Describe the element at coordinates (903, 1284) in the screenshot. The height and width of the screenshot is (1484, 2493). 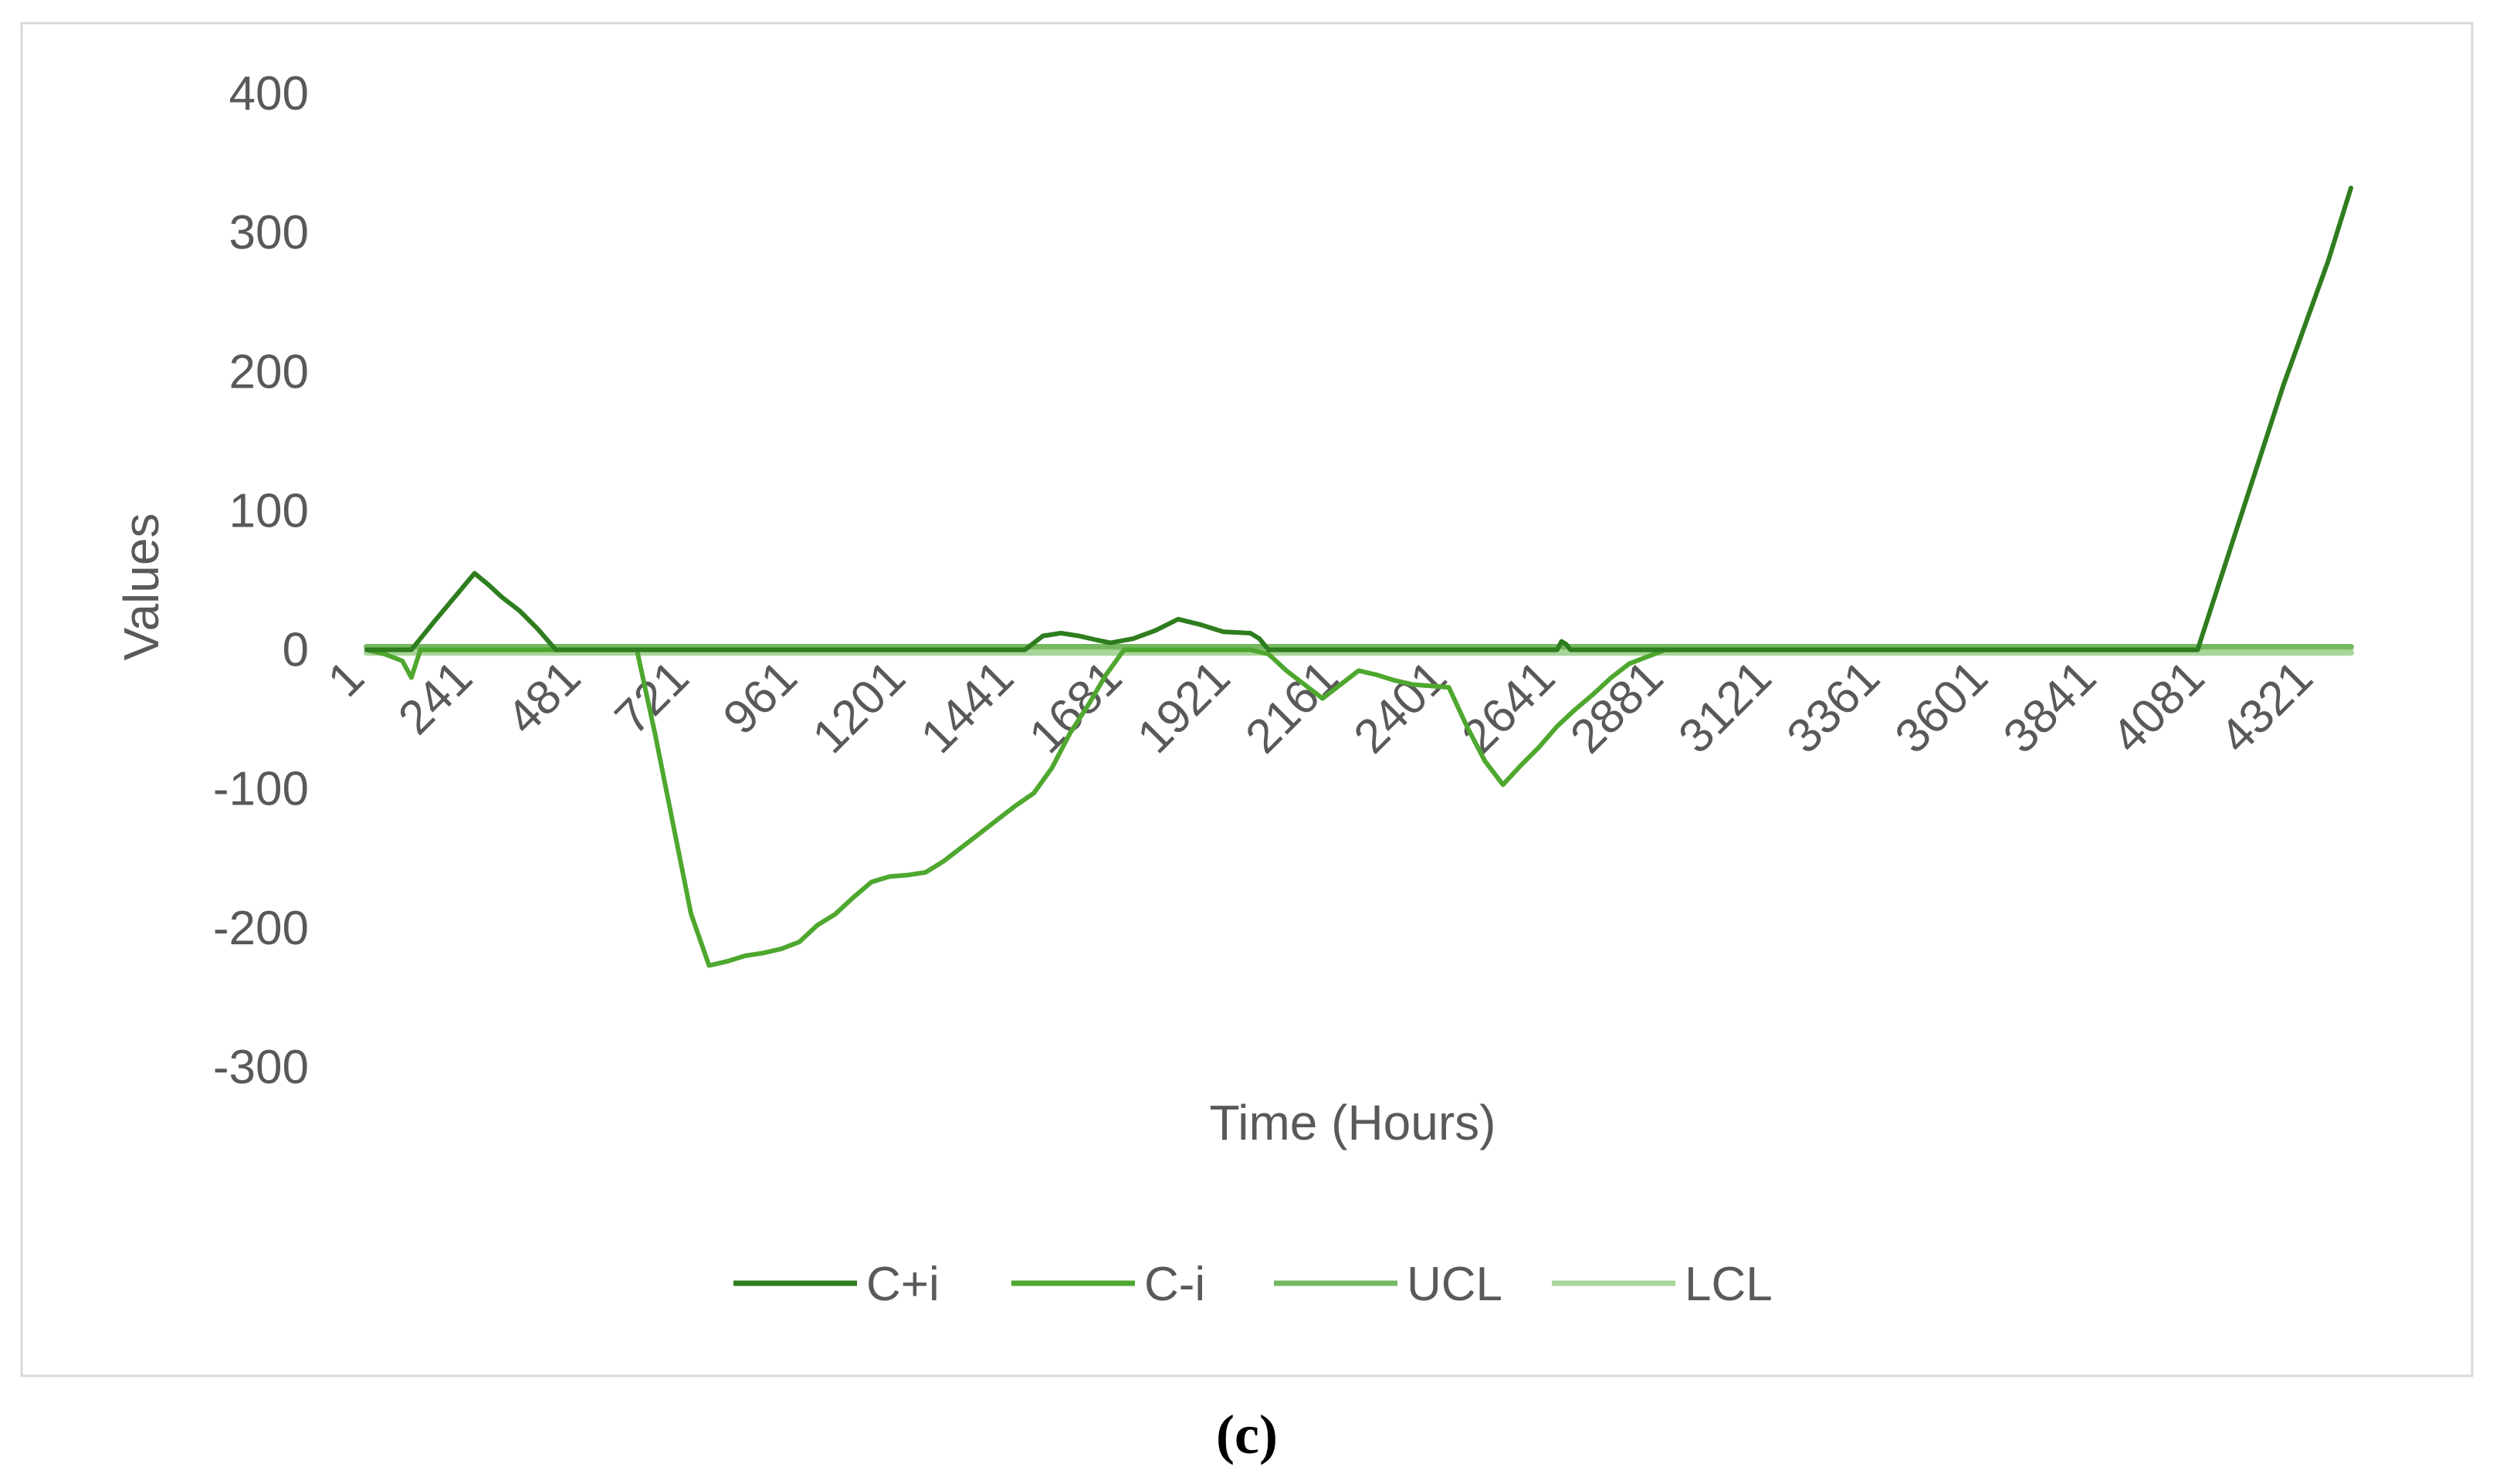
I see `legend-label: C+i` at that location.